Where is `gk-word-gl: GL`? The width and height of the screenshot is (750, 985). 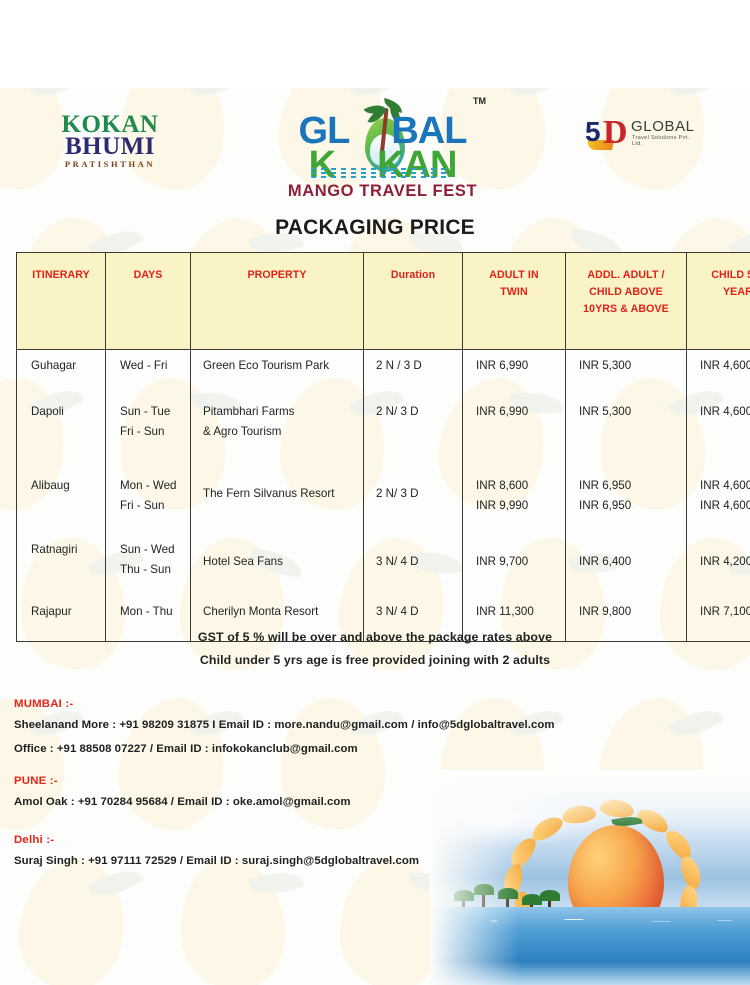 gk-word-gl: GL is located at coordinates (324, 131).